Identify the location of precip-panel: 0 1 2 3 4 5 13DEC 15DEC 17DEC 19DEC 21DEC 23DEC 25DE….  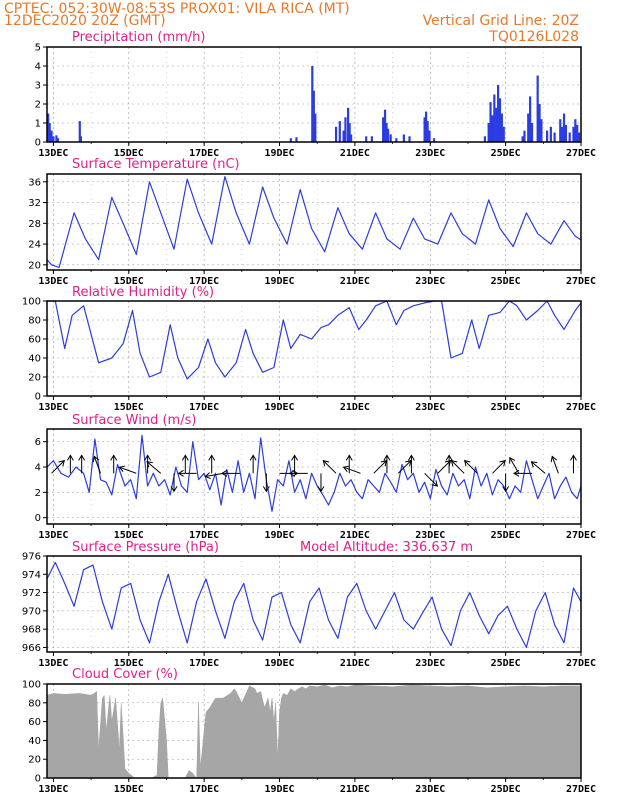
(315, 101).